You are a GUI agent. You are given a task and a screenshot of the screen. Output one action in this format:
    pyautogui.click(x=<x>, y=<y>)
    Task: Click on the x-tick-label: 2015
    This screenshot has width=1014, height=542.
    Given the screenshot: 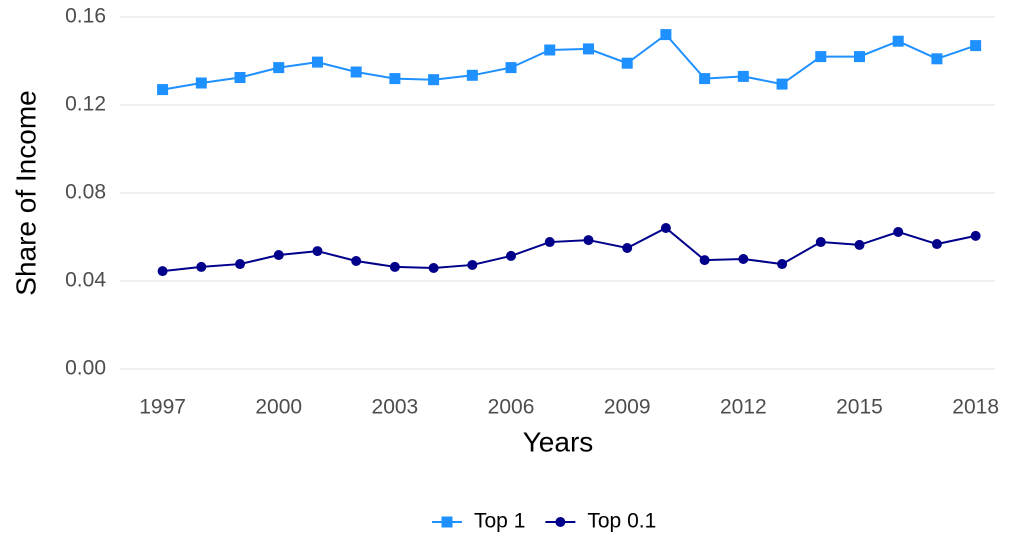 What is the action you would take?
    pyautogui.click(x=859, y=407)
    